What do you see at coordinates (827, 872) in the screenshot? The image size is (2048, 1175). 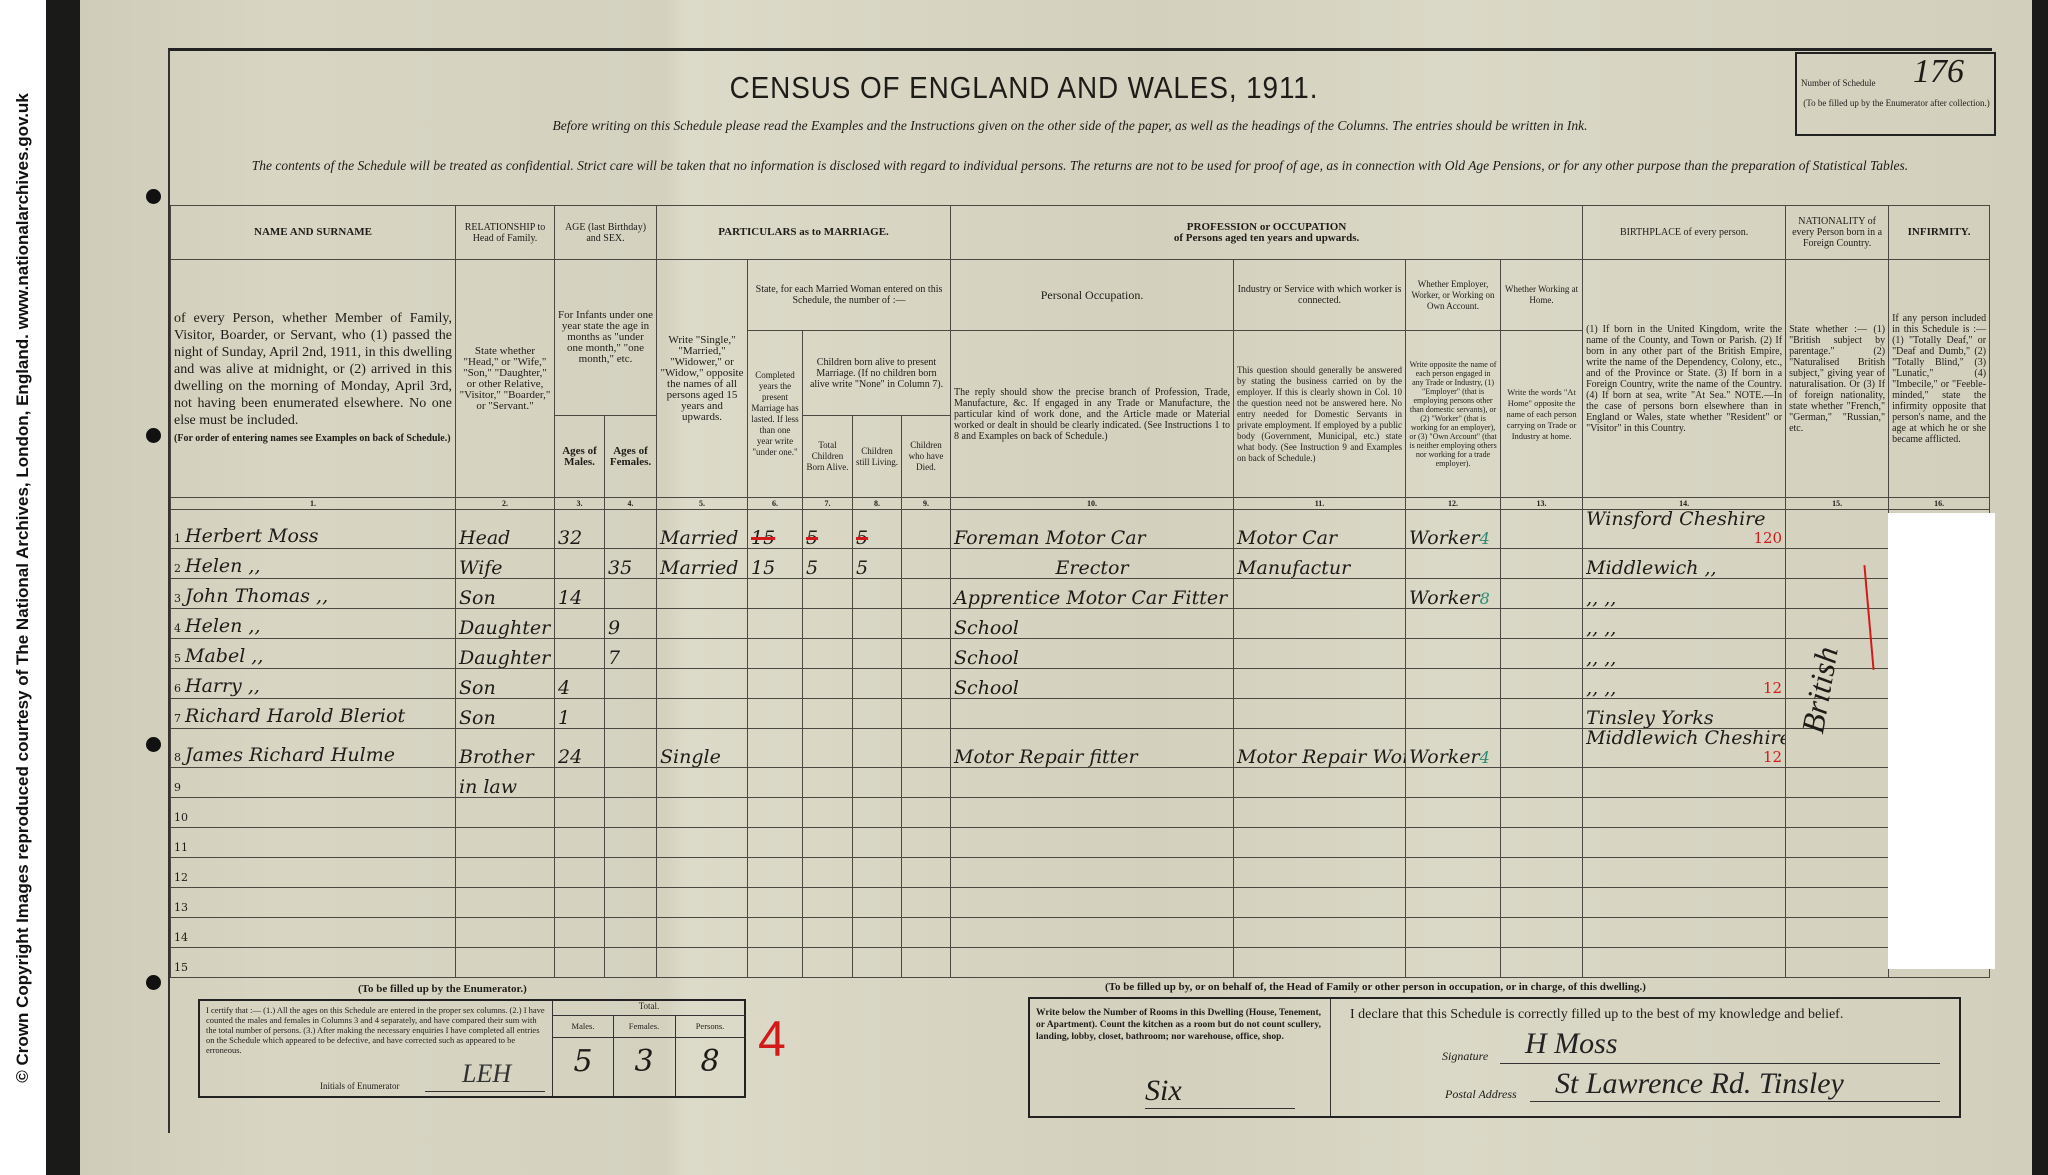 I see `children-born-cell` at bounding box center [827, 872].